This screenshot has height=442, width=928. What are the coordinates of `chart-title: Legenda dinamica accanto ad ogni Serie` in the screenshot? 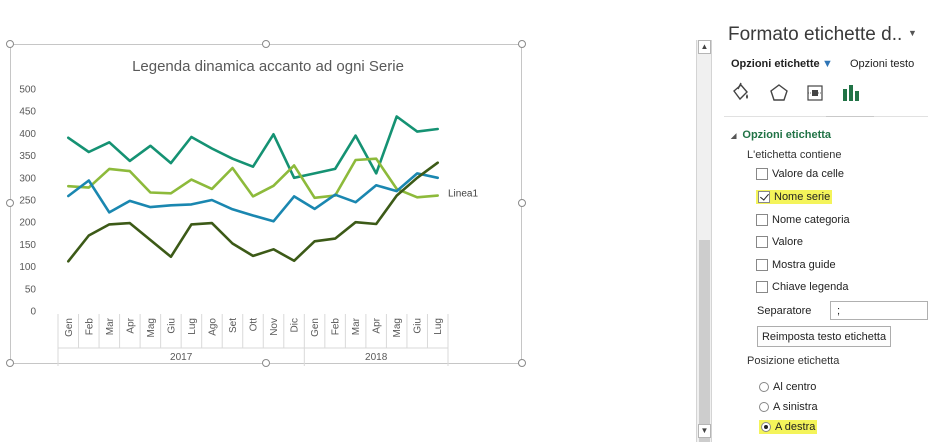 It's located at (268, 66).